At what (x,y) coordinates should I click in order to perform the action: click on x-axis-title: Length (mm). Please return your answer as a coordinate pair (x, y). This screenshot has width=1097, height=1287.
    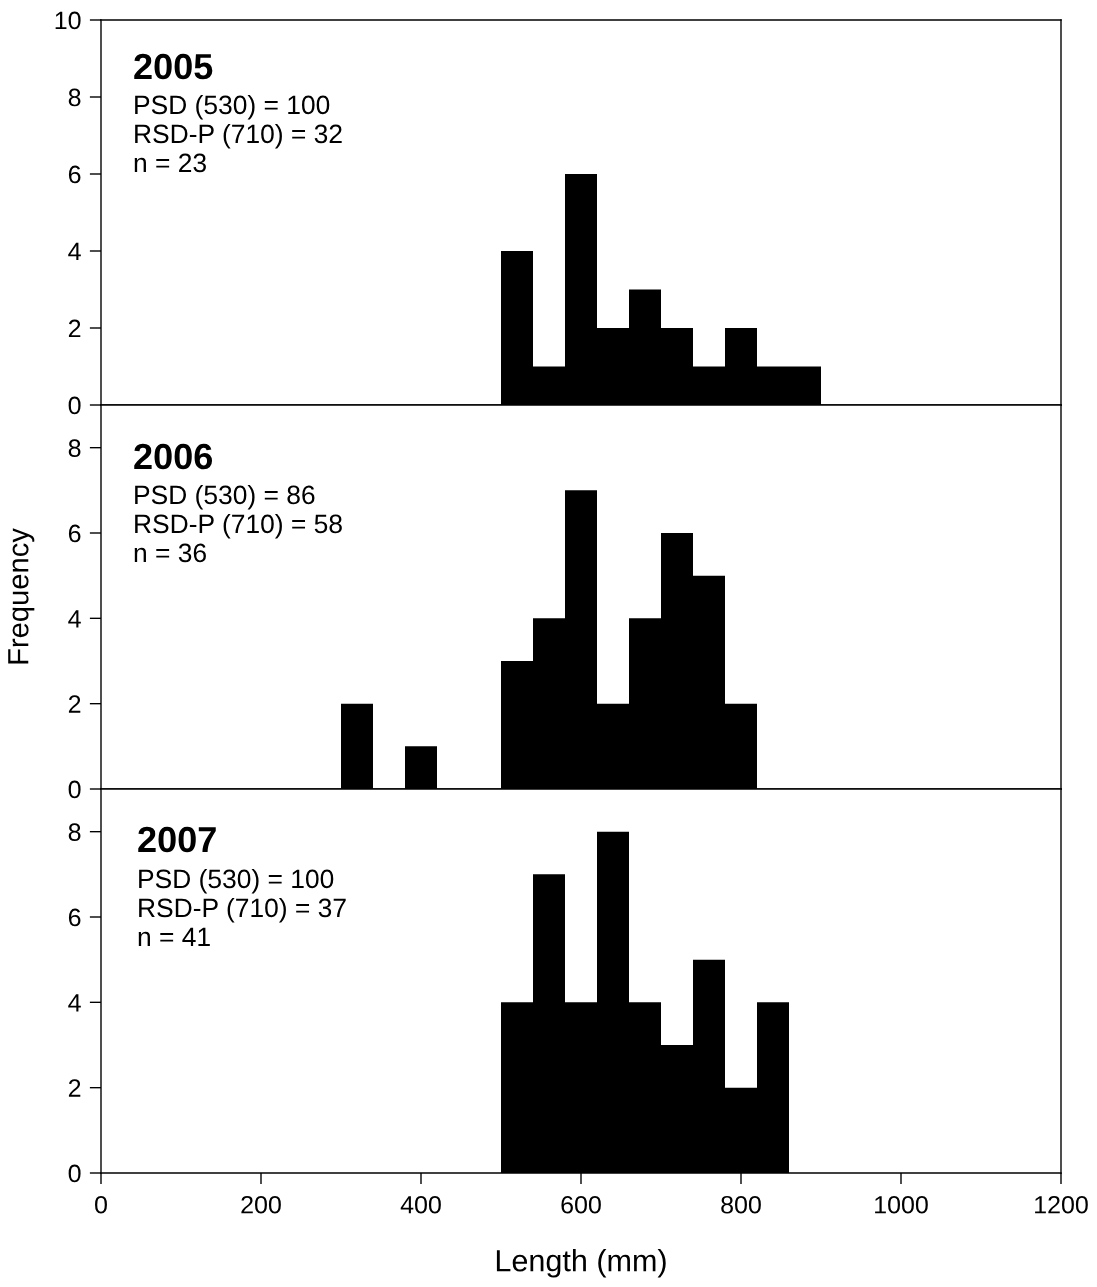
    Looking at the image, I should click on (581, 1263).